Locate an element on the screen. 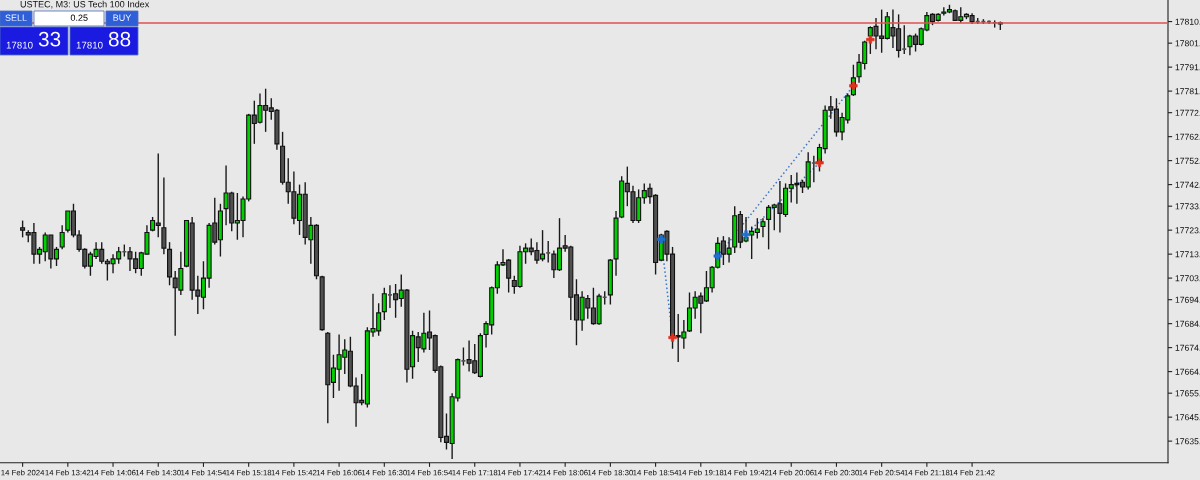  y-tick-label: 17762. is located at coordinates (1187, 136).